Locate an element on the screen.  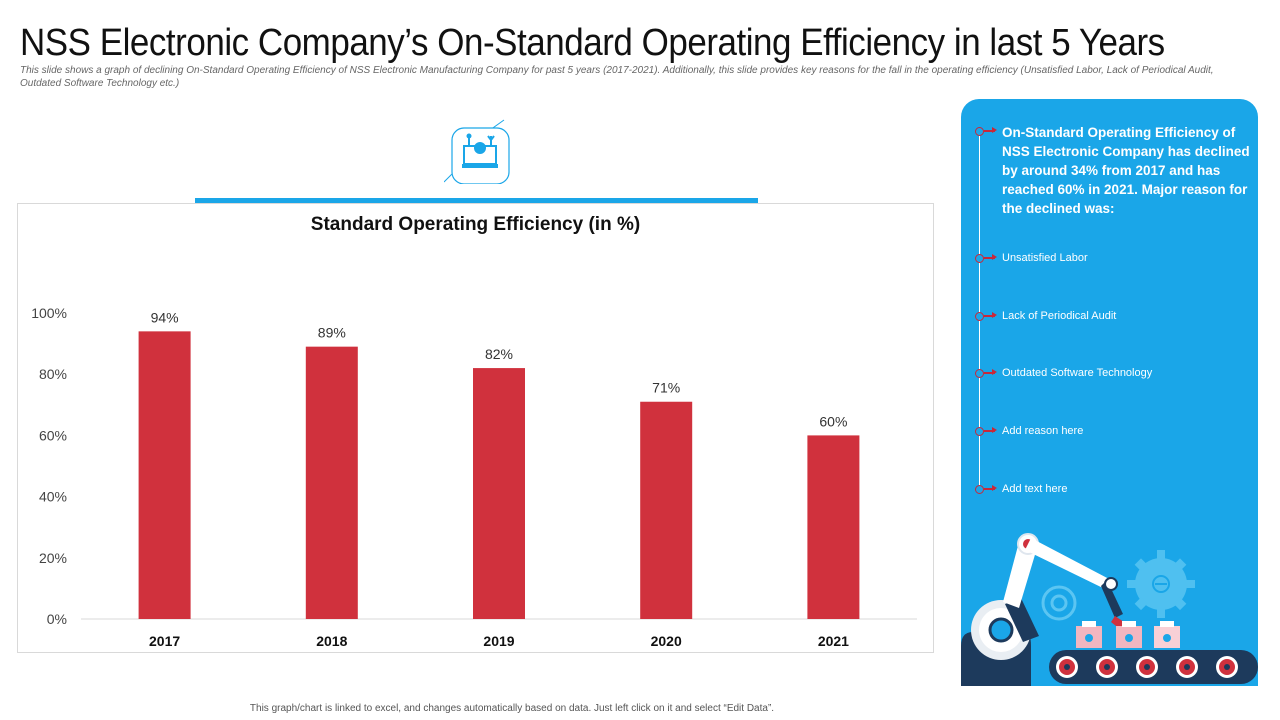
x-tick-label: 2018 is located at coordinates (331, 641).